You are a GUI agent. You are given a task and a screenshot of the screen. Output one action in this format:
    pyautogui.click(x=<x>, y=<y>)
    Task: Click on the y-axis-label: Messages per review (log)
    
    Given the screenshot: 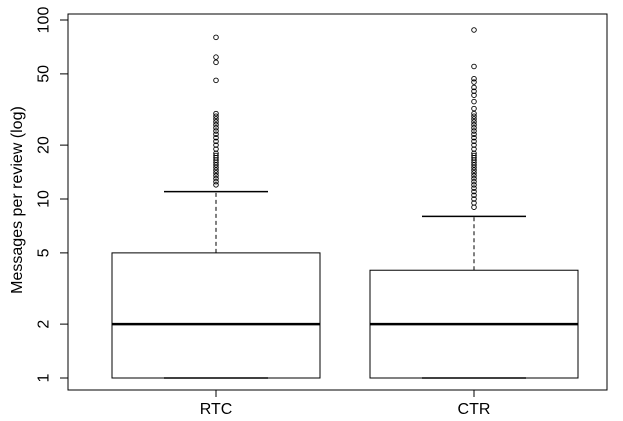 What is the action you would take?
    pyautogui.click(x=17, y=200)
    